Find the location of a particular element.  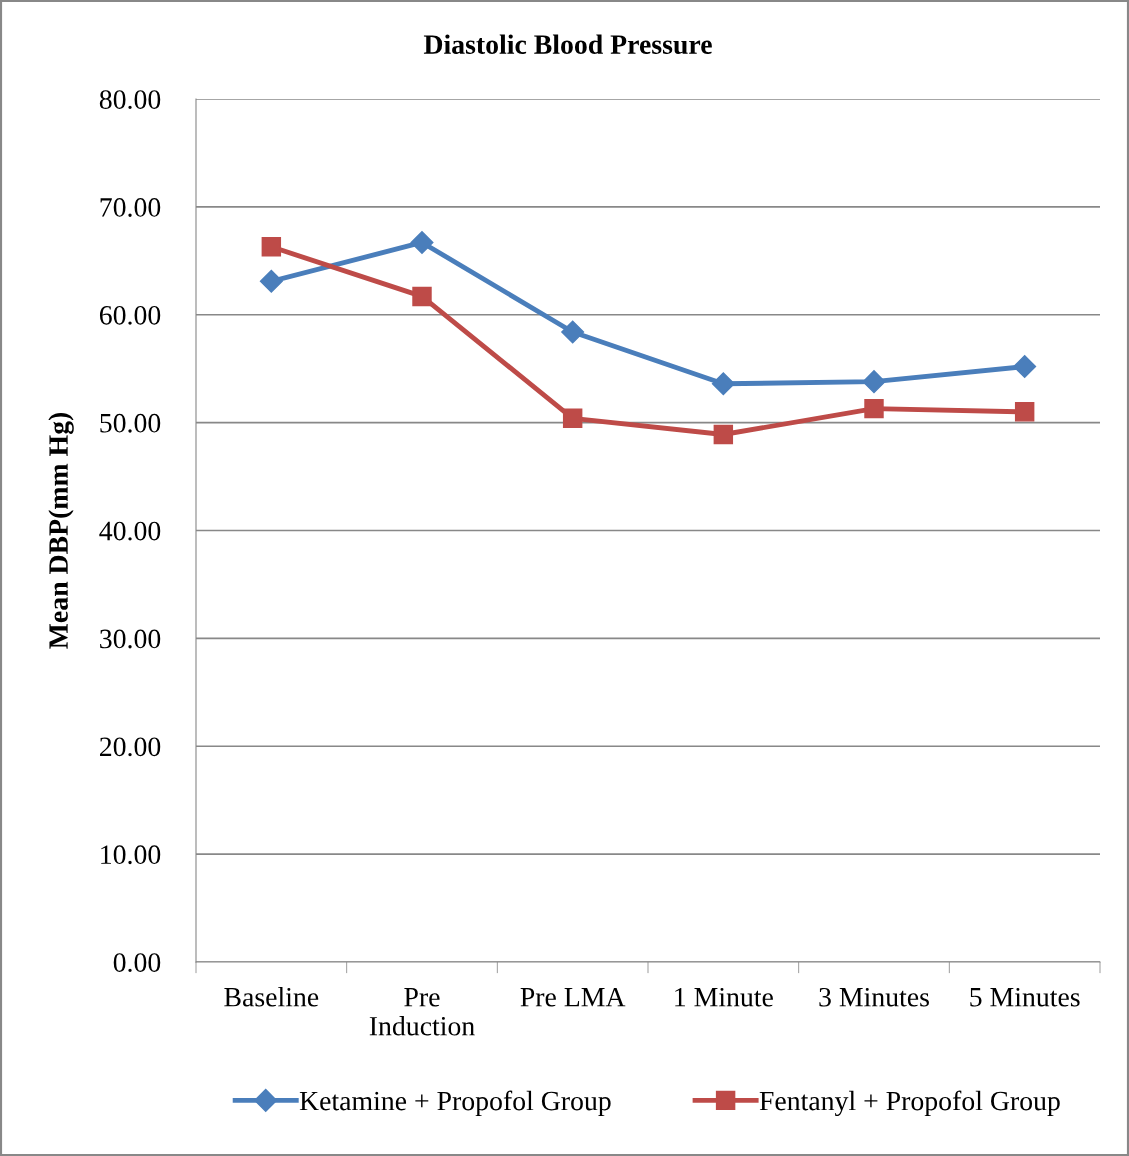

x-tick-label: 1 Minute is located at coordinates (724, 997).